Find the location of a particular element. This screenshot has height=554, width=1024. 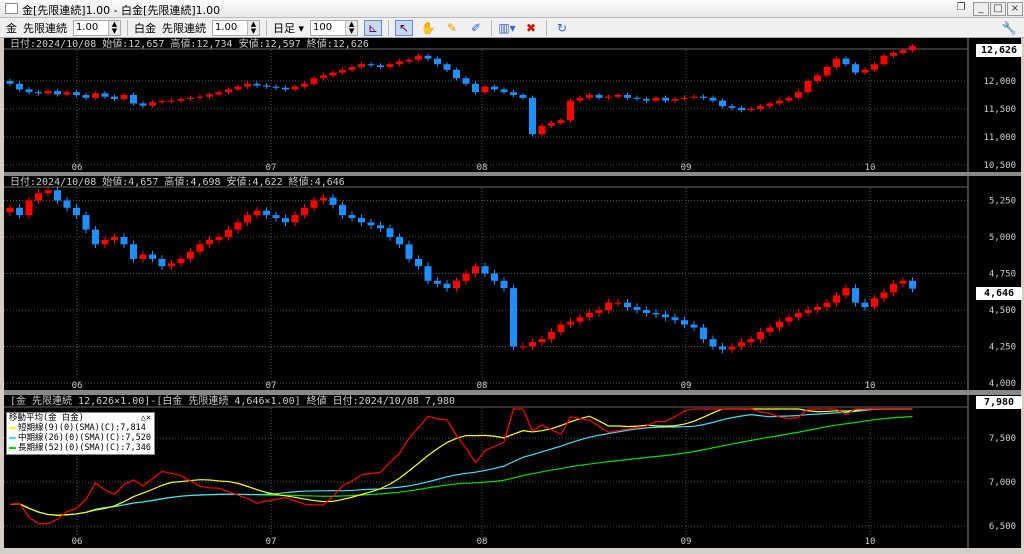

pointer-tool-icon: ↖ is located at coordinates (404, 27).